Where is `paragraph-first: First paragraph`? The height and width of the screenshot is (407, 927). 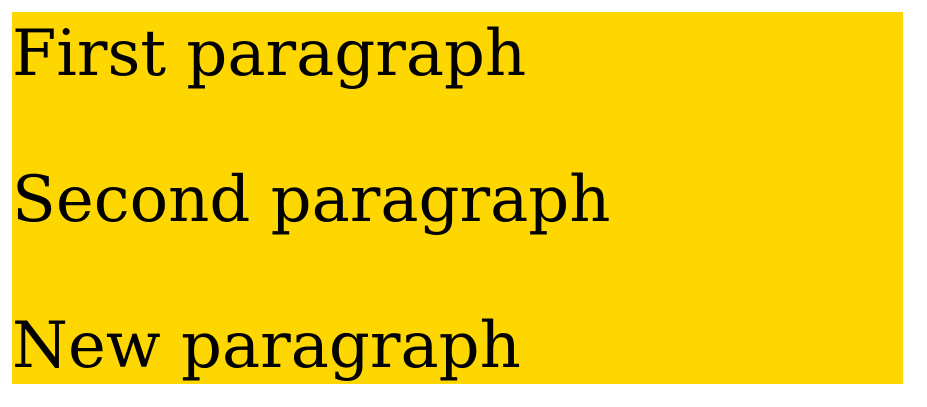
paragraph-first: First paragraph is located at coordinates (269, 54).